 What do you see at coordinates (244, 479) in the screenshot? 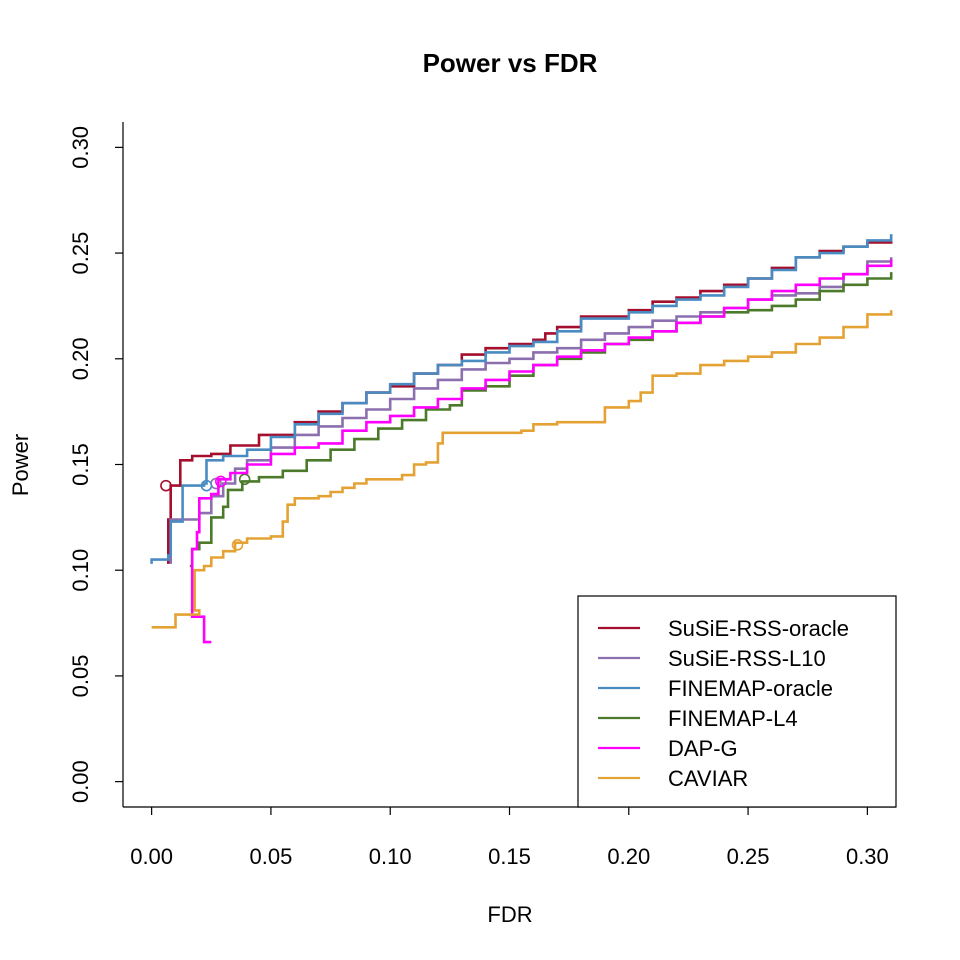
I see `series-marker-finemap-l4` at bounding box center [244, 479].